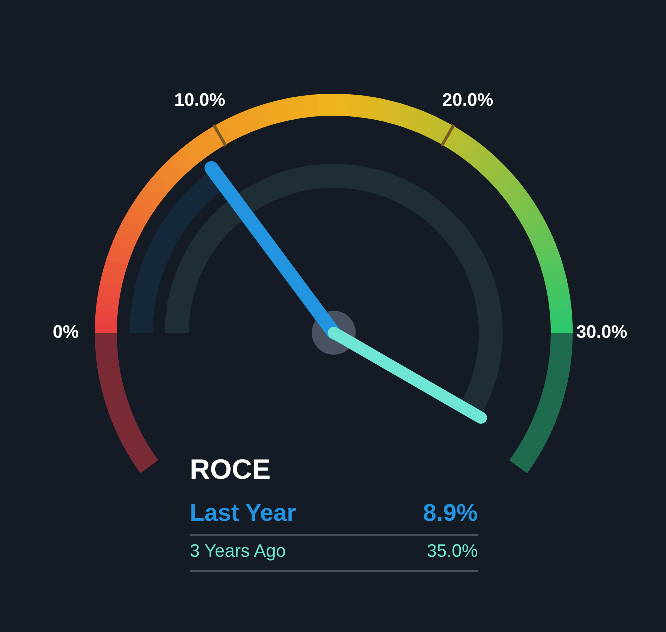  Describe the element at coordinates (200, 100) in the screenshot. I see `text: 10.0%` at that location.